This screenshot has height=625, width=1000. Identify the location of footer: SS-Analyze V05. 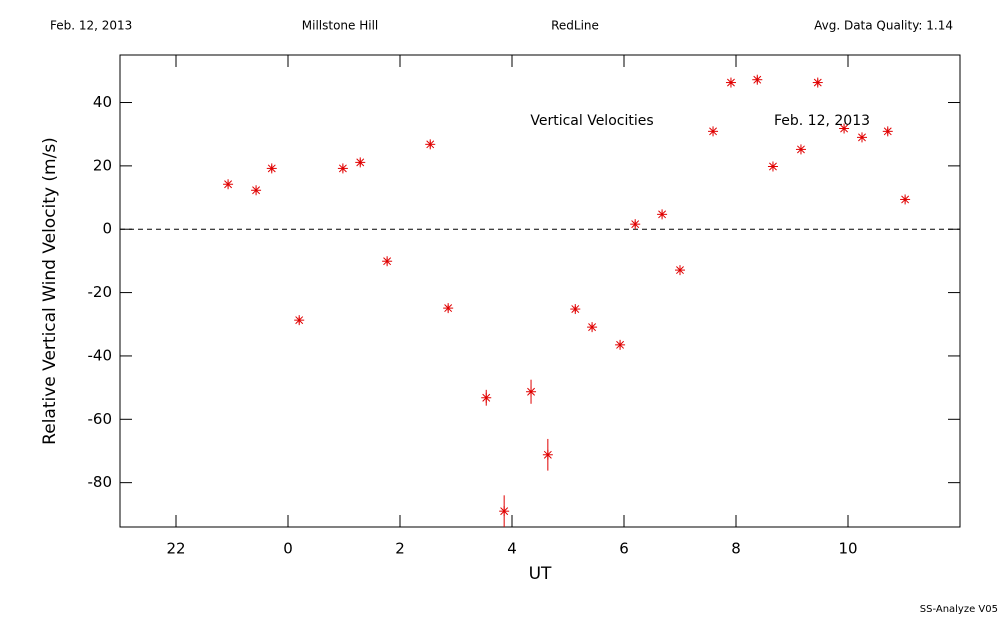
(959, 609).